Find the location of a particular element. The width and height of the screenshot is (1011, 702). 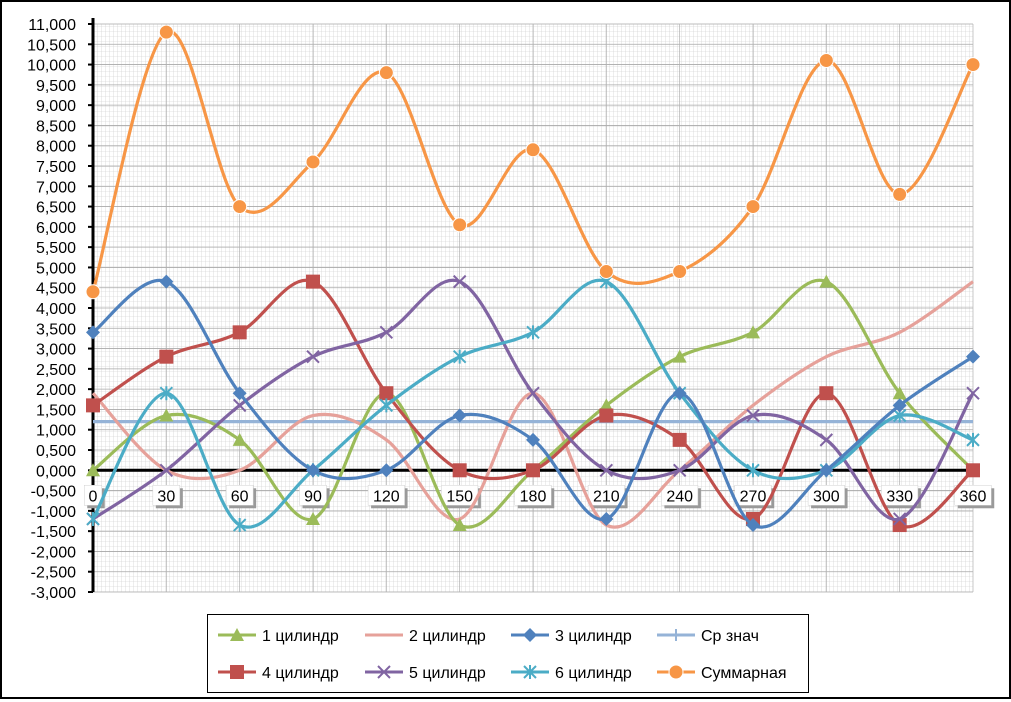

y-tick-label: 10,000 is located at coordinates (51, 66).